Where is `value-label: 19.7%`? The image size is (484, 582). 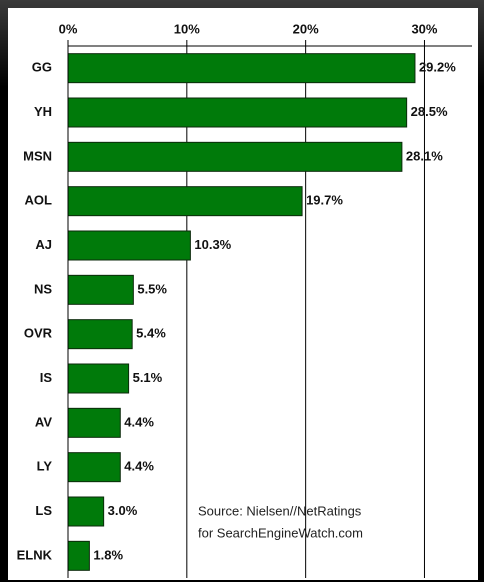 value-label: 19.7% is located at coordinates (324, 200).